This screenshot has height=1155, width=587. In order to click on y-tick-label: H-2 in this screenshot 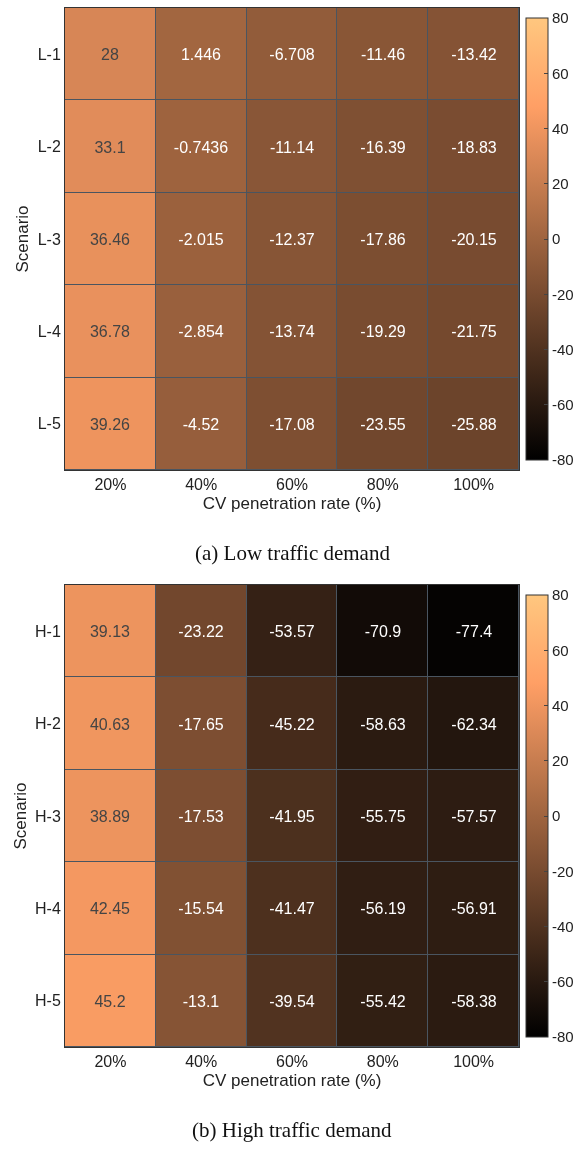, I will do `click(48, 724)`.